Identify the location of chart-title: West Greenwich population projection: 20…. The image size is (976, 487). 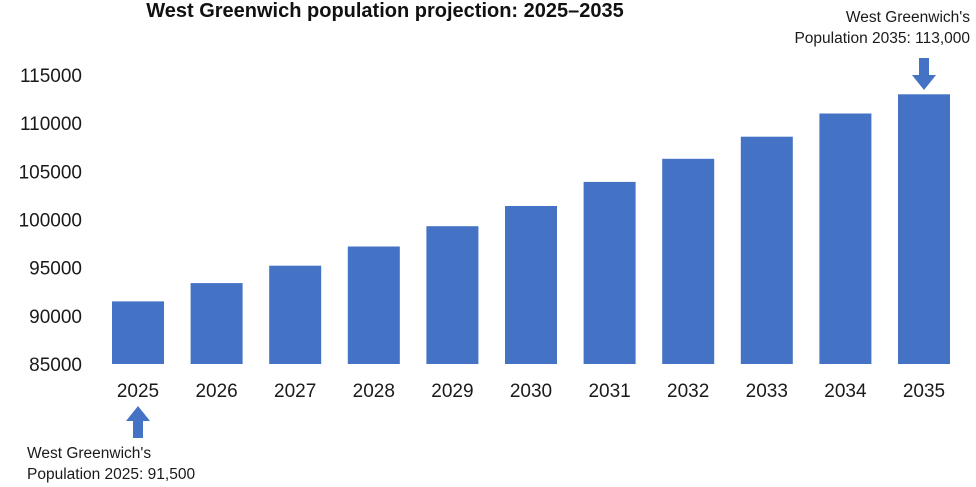
(385, 11).